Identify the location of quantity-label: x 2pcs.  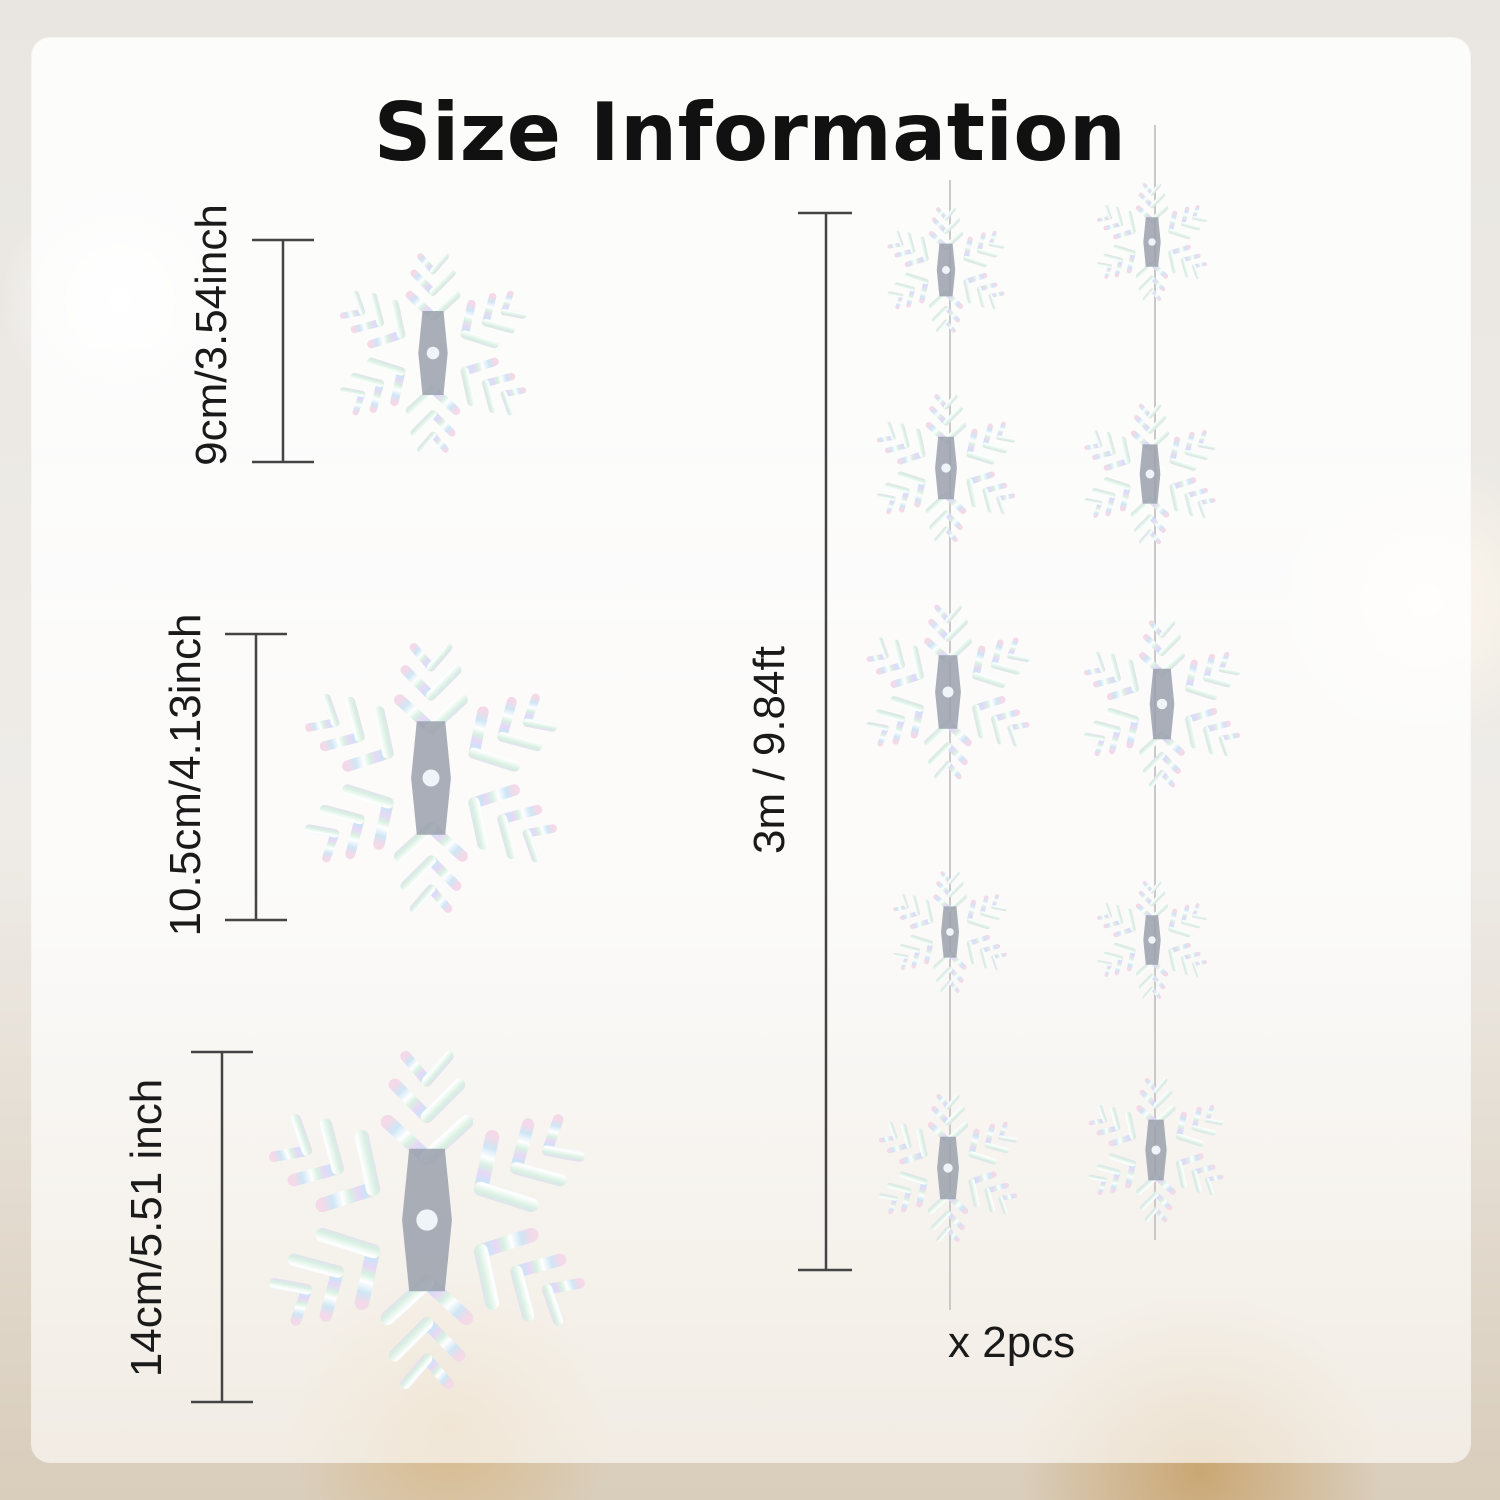
(1012, 1342).